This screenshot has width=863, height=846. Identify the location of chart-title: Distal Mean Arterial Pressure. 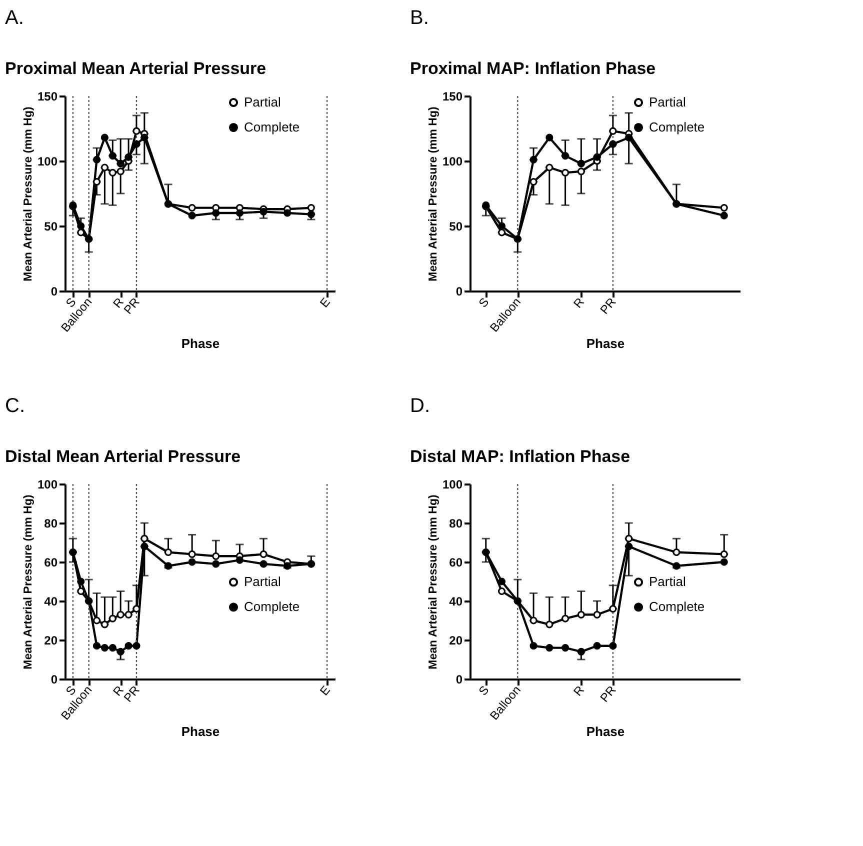
(123, 456).